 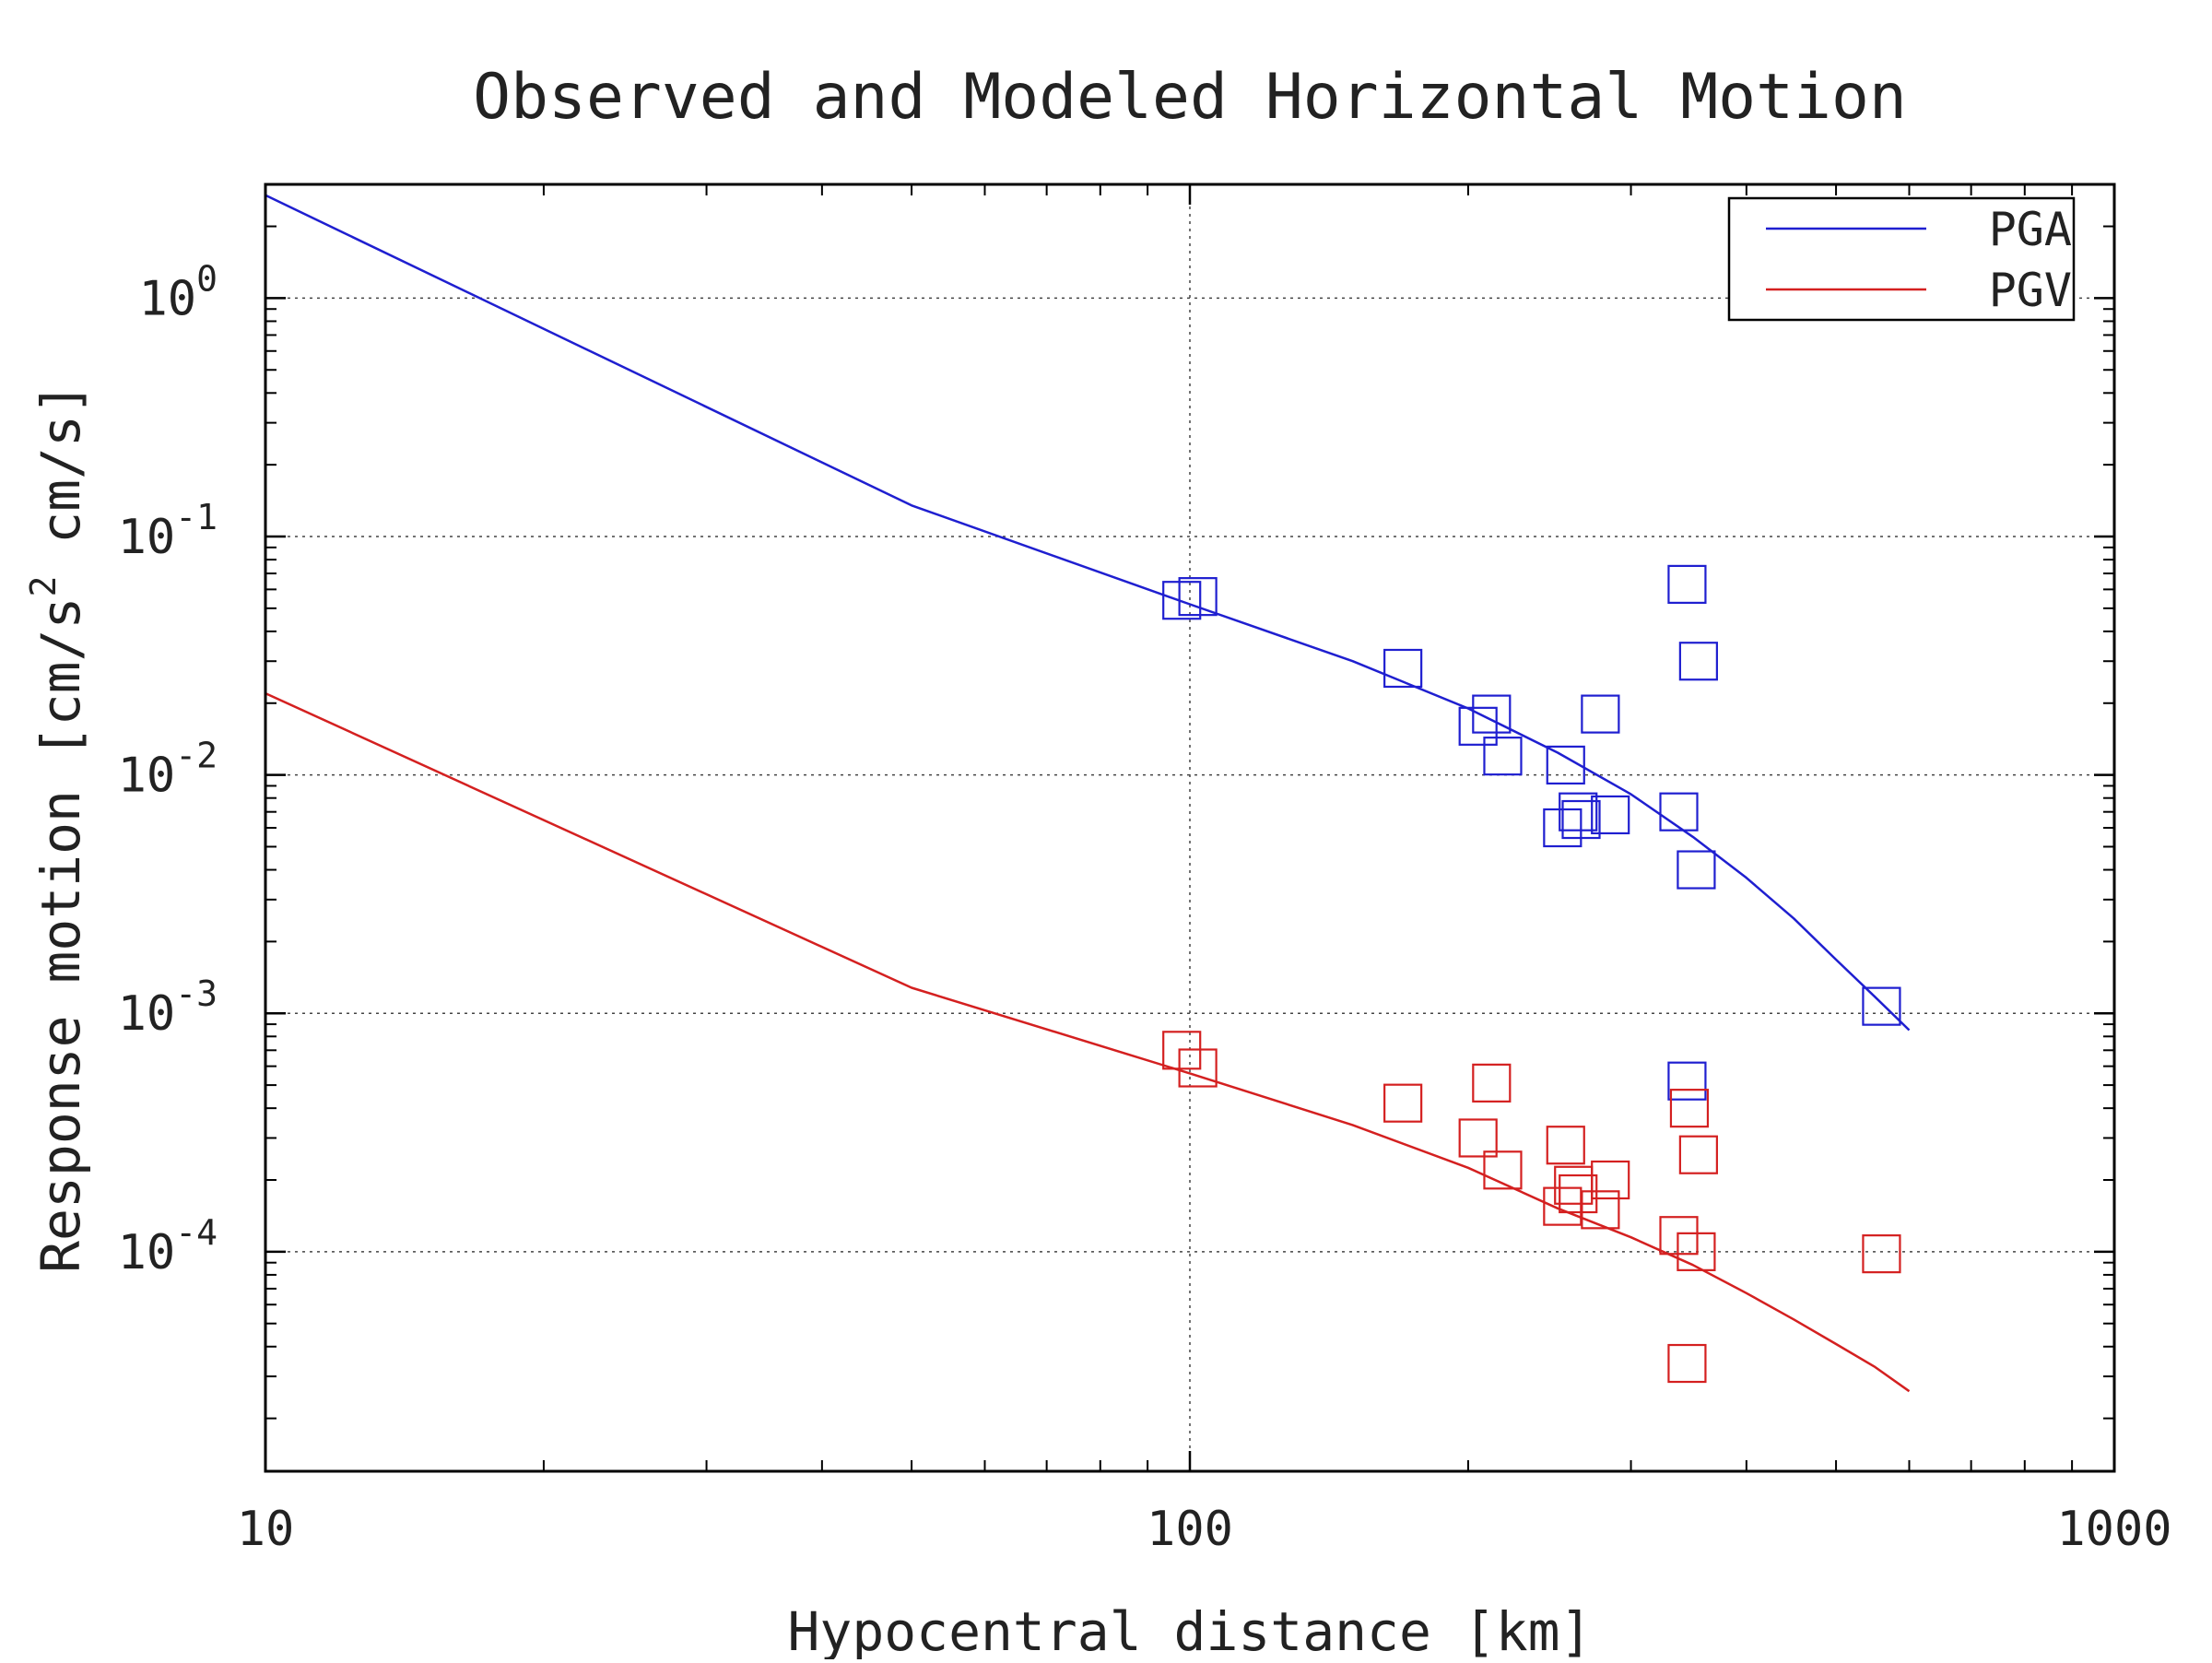 What do you see at coordinates (2113, 1529) in the screenshot?
I see `x-tick-label: 1000` at bounding box center [2113, 1529].